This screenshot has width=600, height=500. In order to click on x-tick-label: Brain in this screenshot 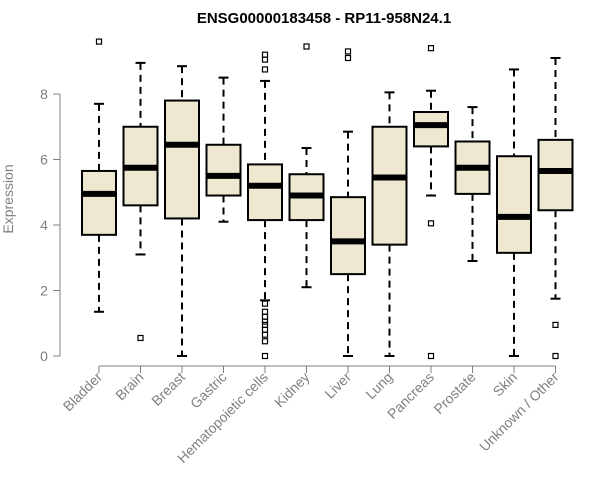, I will do `click(129, 386)`.